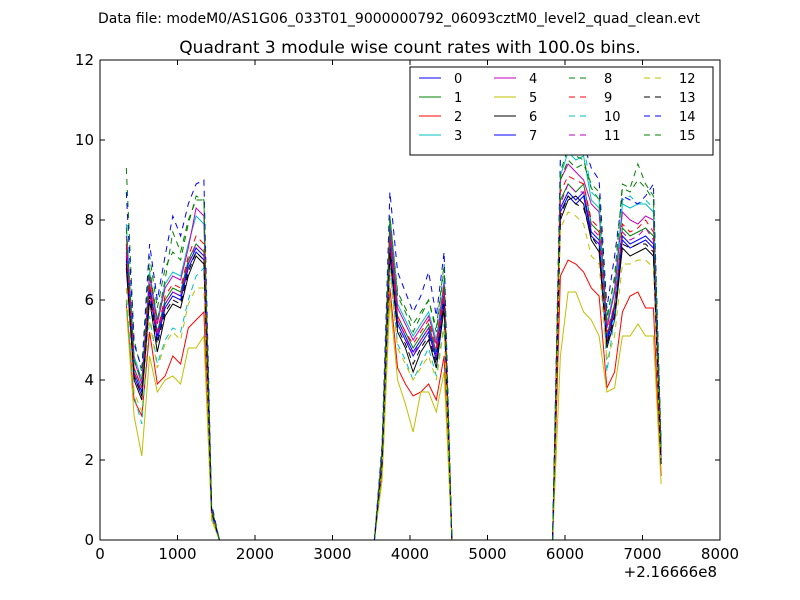 This screenshot has width=800, height=600. I want to click on x-tick-label: 6000, so click(565, 554).